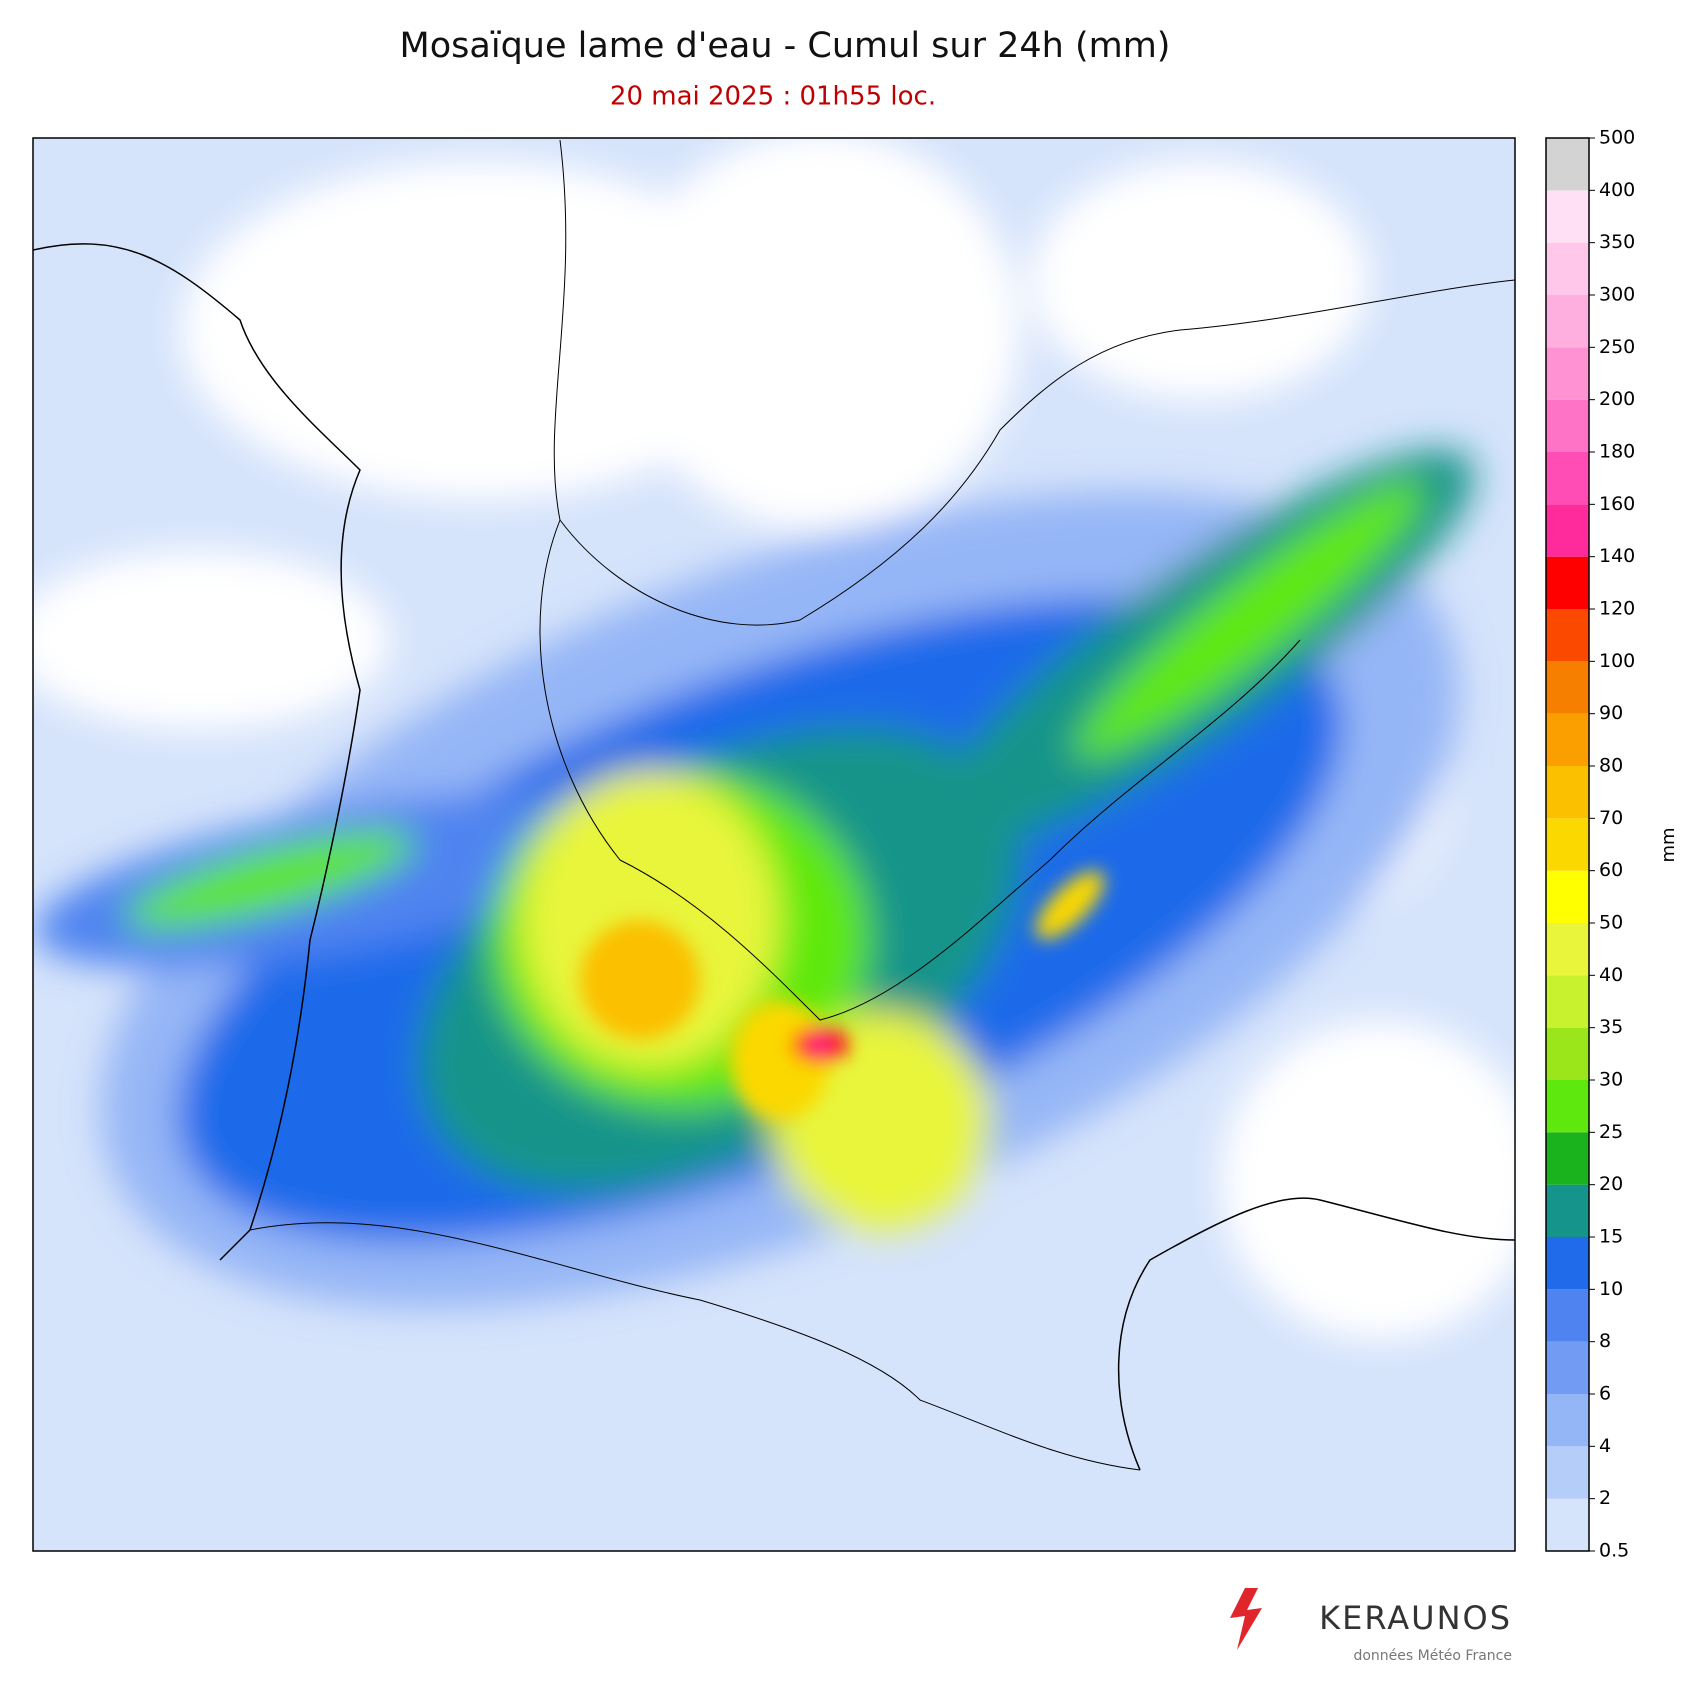 Image resolution: width=1691 pixels, height=1688 pixels. What do you see at coordinates (1611, 1027) in the screenshot?
I see `colorbar-tick-label: 35` at bounding box center [1611, 1027].